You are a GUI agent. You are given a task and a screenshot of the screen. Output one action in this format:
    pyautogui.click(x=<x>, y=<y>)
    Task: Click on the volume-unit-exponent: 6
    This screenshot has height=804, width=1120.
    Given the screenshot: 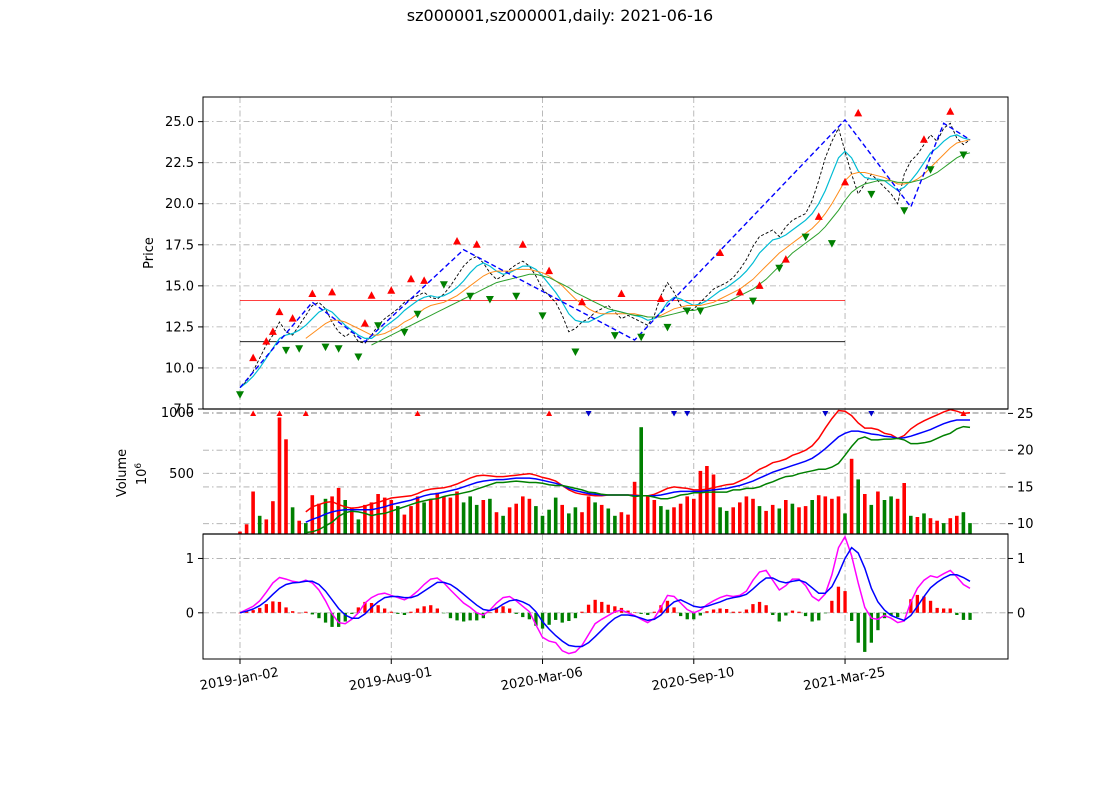 What is the action you would take?
    pyautogui.click(x=139, y=466)
    